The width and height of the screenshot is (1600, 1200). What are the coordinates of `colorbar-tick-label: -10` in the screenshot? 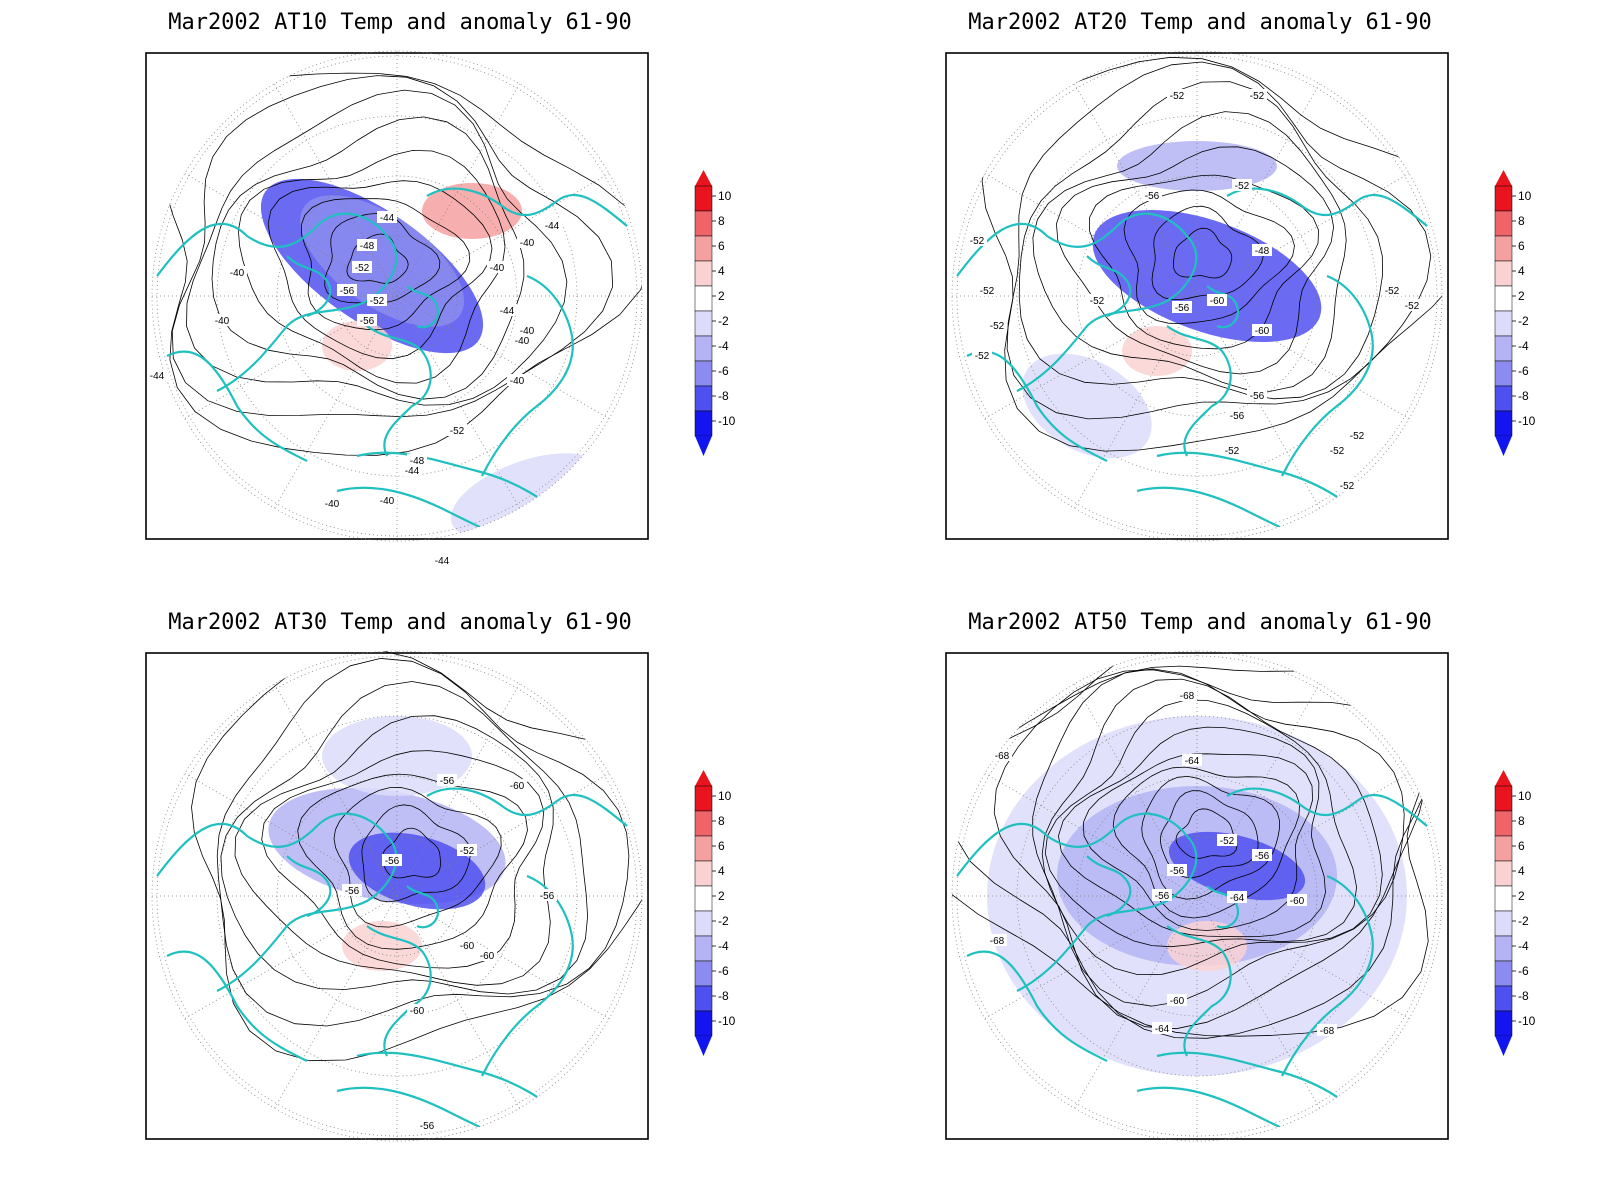 It's located at (727, 1021).